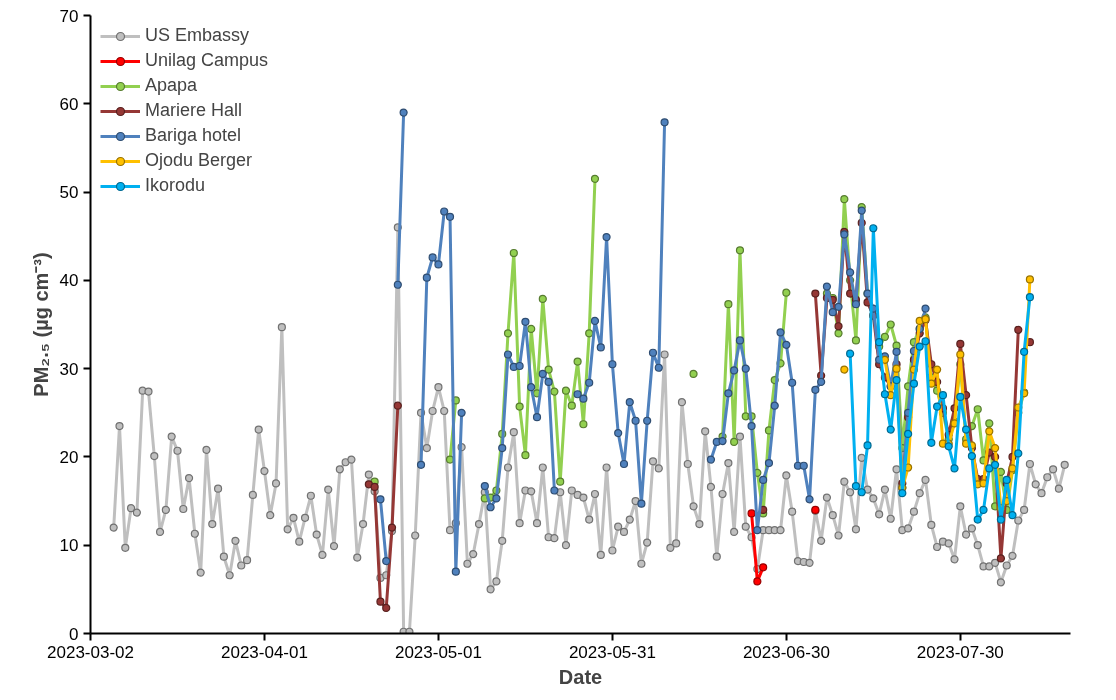 This screenshot has height=700, width=1116. I want to click on legend-label: US Embassy, so click(197, 35).